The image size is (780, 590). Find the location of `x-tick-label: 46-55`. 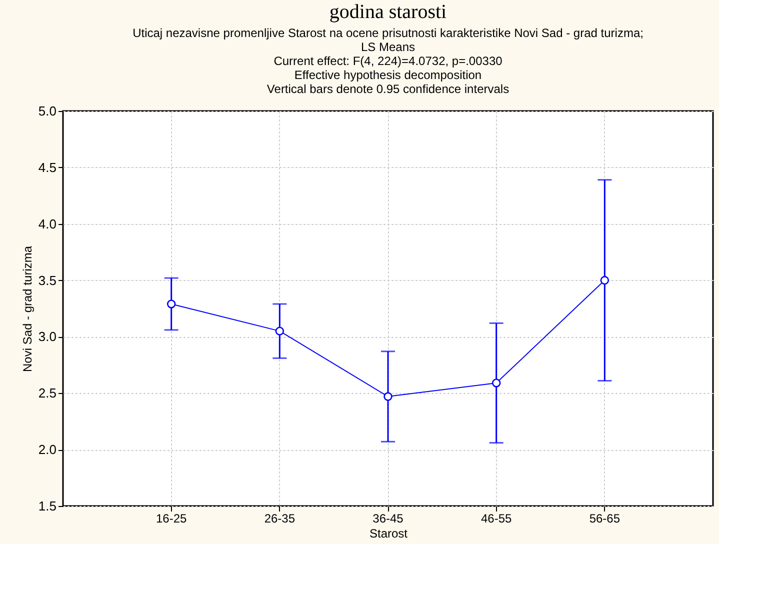

x-tick-label: 46-55 is located at coordinates (496, 519).